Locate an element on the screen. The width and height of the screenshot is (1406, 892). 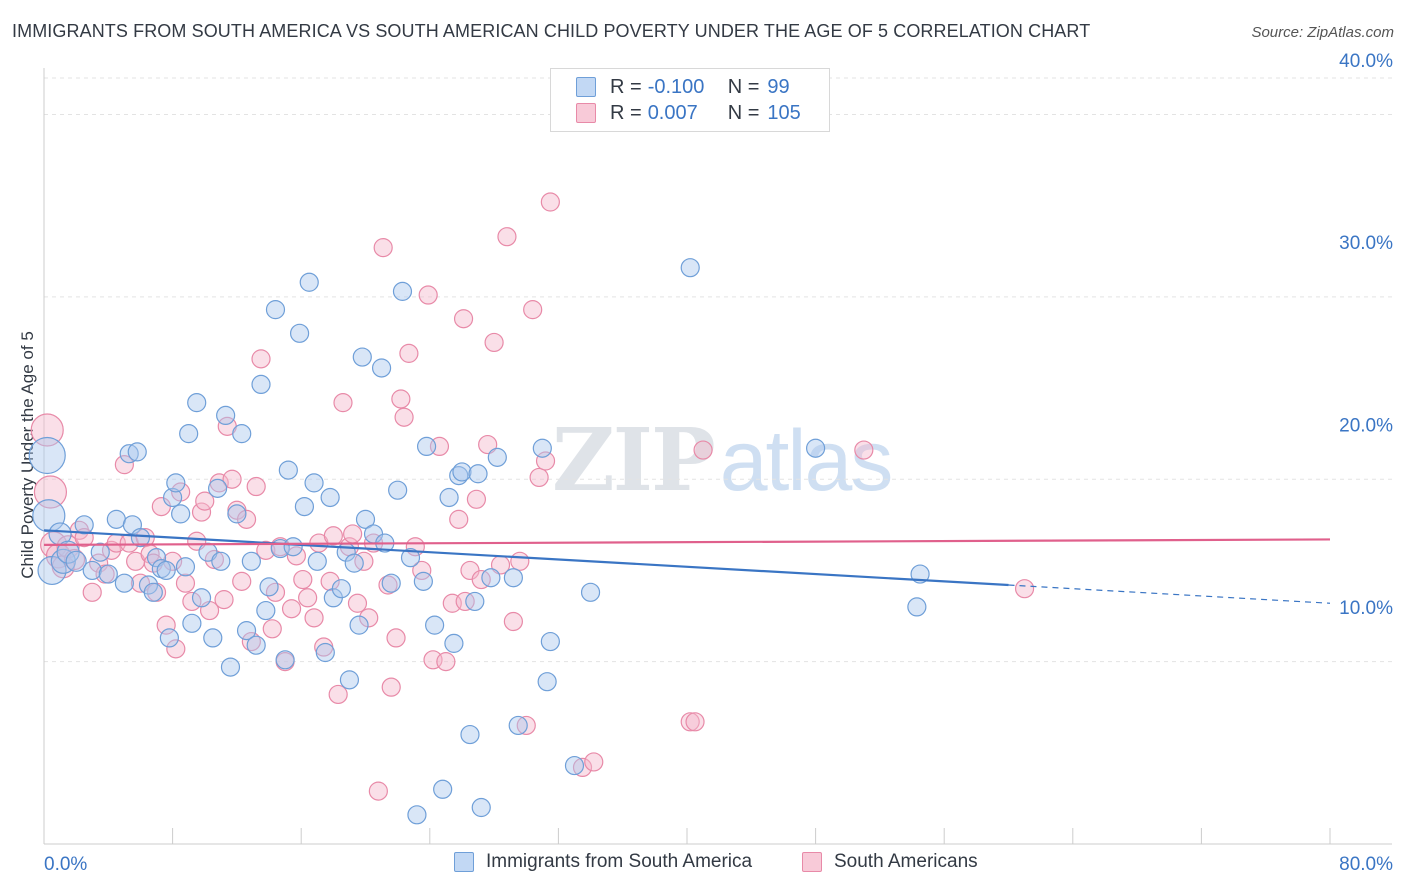
legend-item-south-americans: South Americans is located at coordinates (890, 862).